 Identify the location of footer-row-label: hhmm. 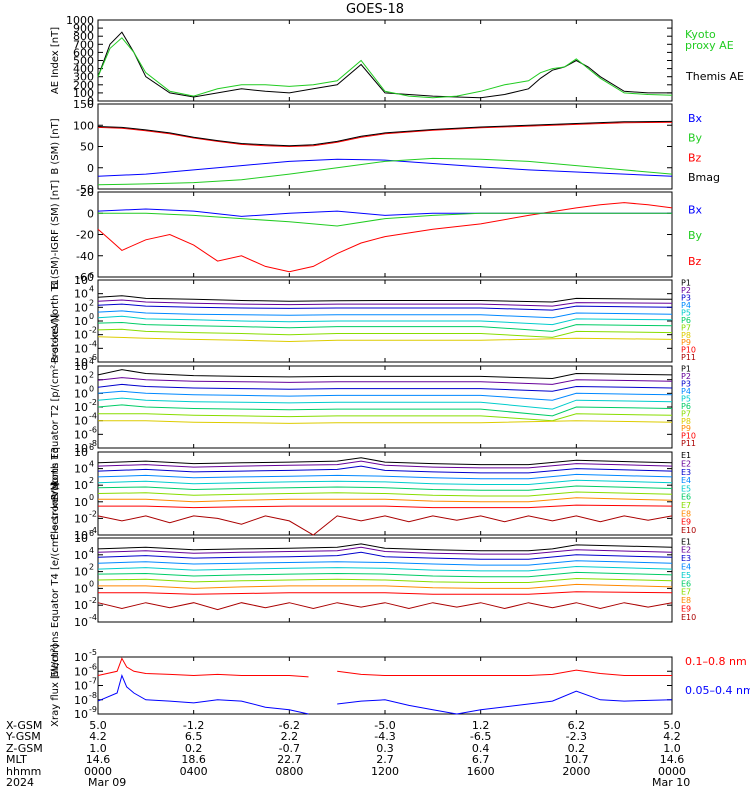
(23, 771).